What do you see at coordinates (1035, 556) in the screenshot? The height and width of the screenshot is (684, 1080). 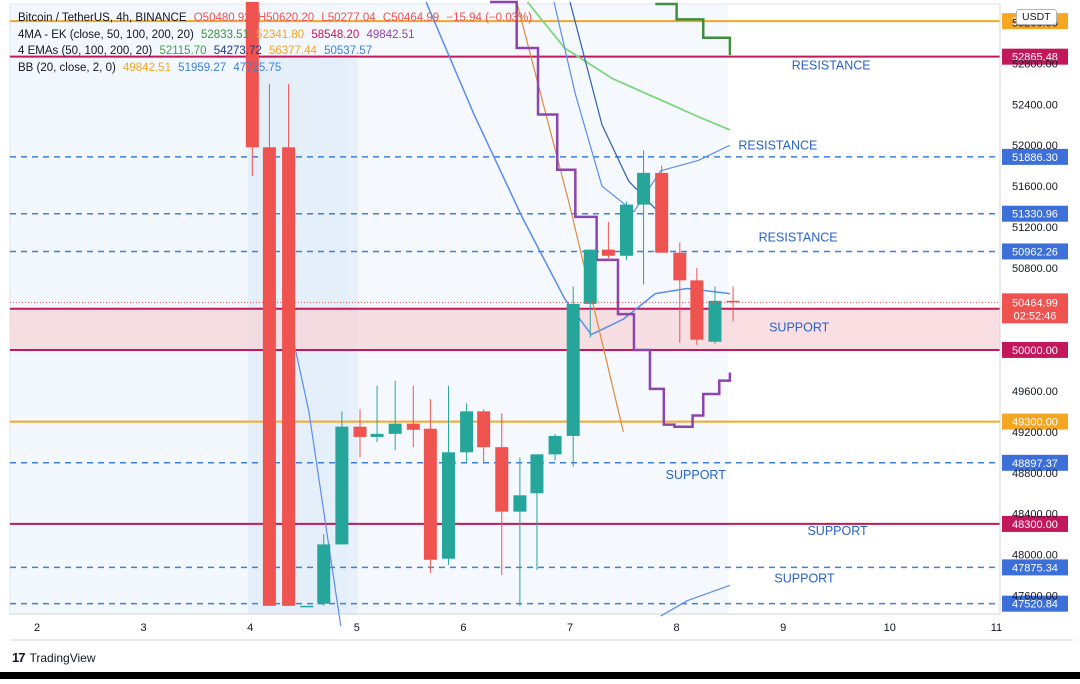 I see `y-tick-label-11: 48000.00` at bounding box center [1035, 556].